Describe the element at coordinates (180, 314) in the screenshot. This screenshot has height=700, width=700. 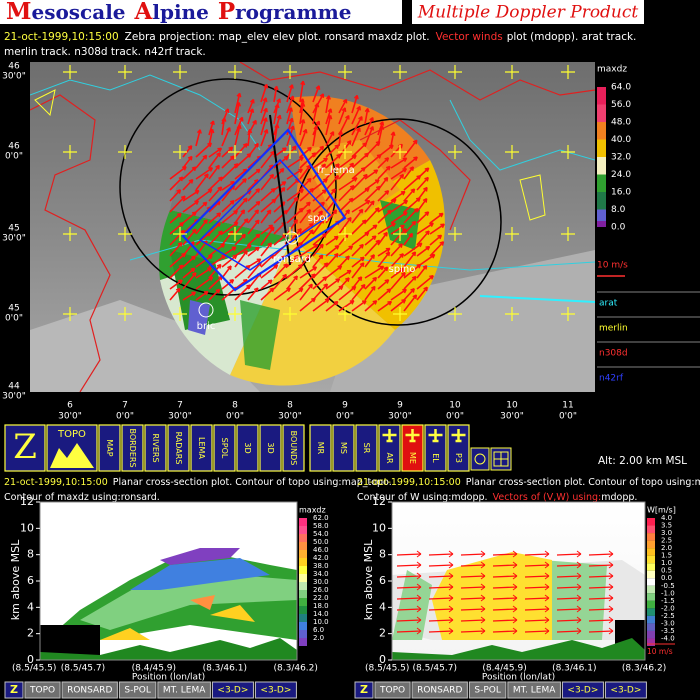
I see `grid-cross` at that location.